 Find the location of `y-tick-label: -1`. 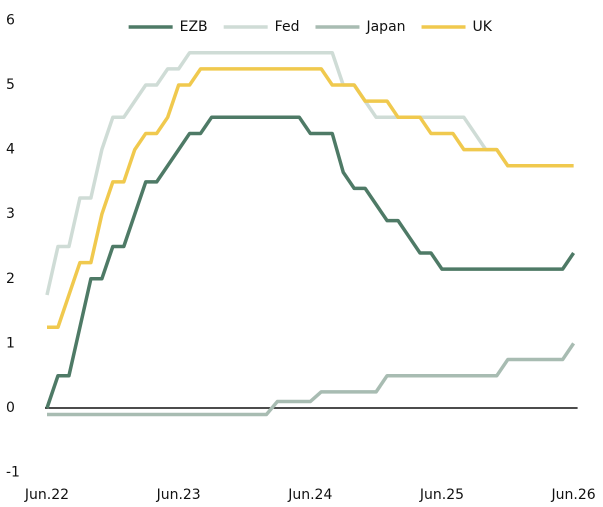

y-tick-label: -1 is located at coordinates (13, 473).